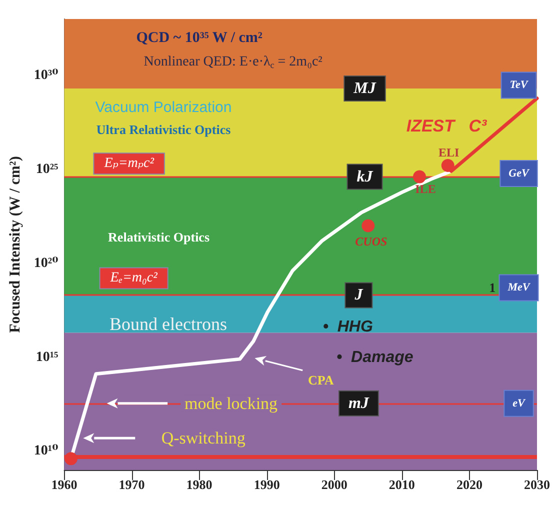 This screenshot has width=556, height=509. What do you see at coordinates (359, 403) in the screenshot?
I see `annotation: mJ` at bounding box center [359, 403].